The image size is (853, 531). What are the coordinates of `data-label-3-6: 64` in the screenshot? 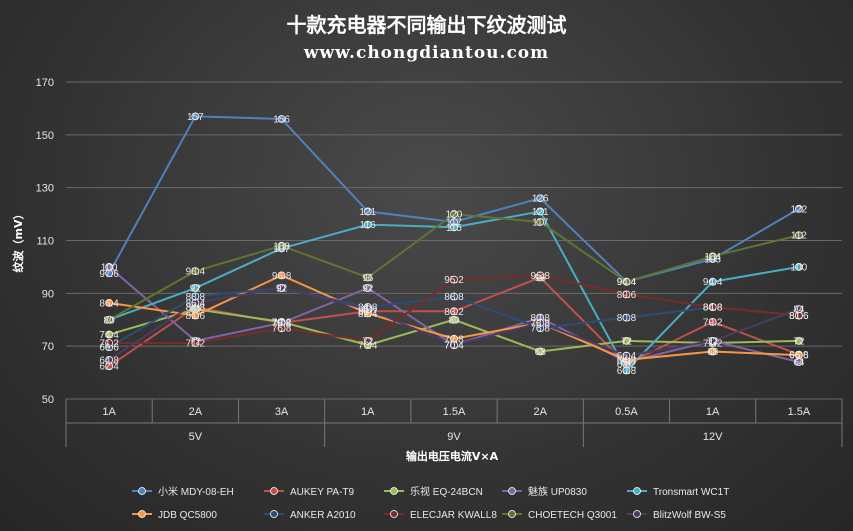 It's located at (627, 363).